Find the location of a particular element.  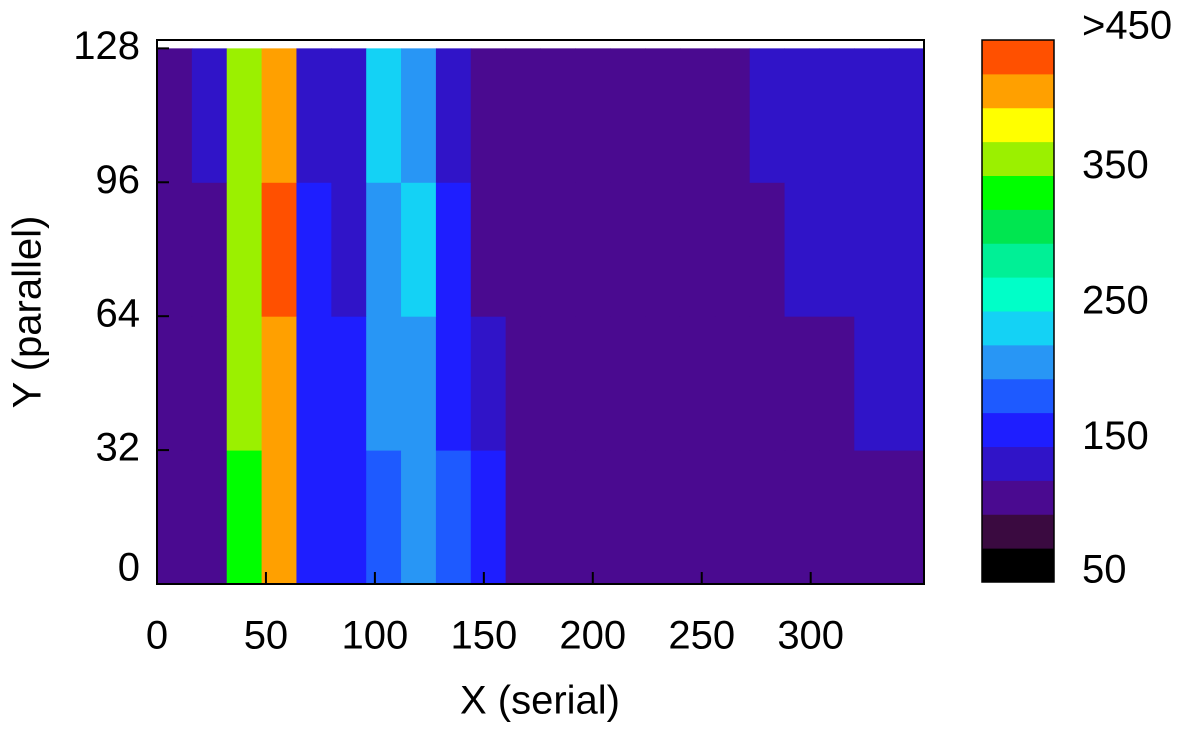

colorbar-frame is located at coordinates (1018, 311).